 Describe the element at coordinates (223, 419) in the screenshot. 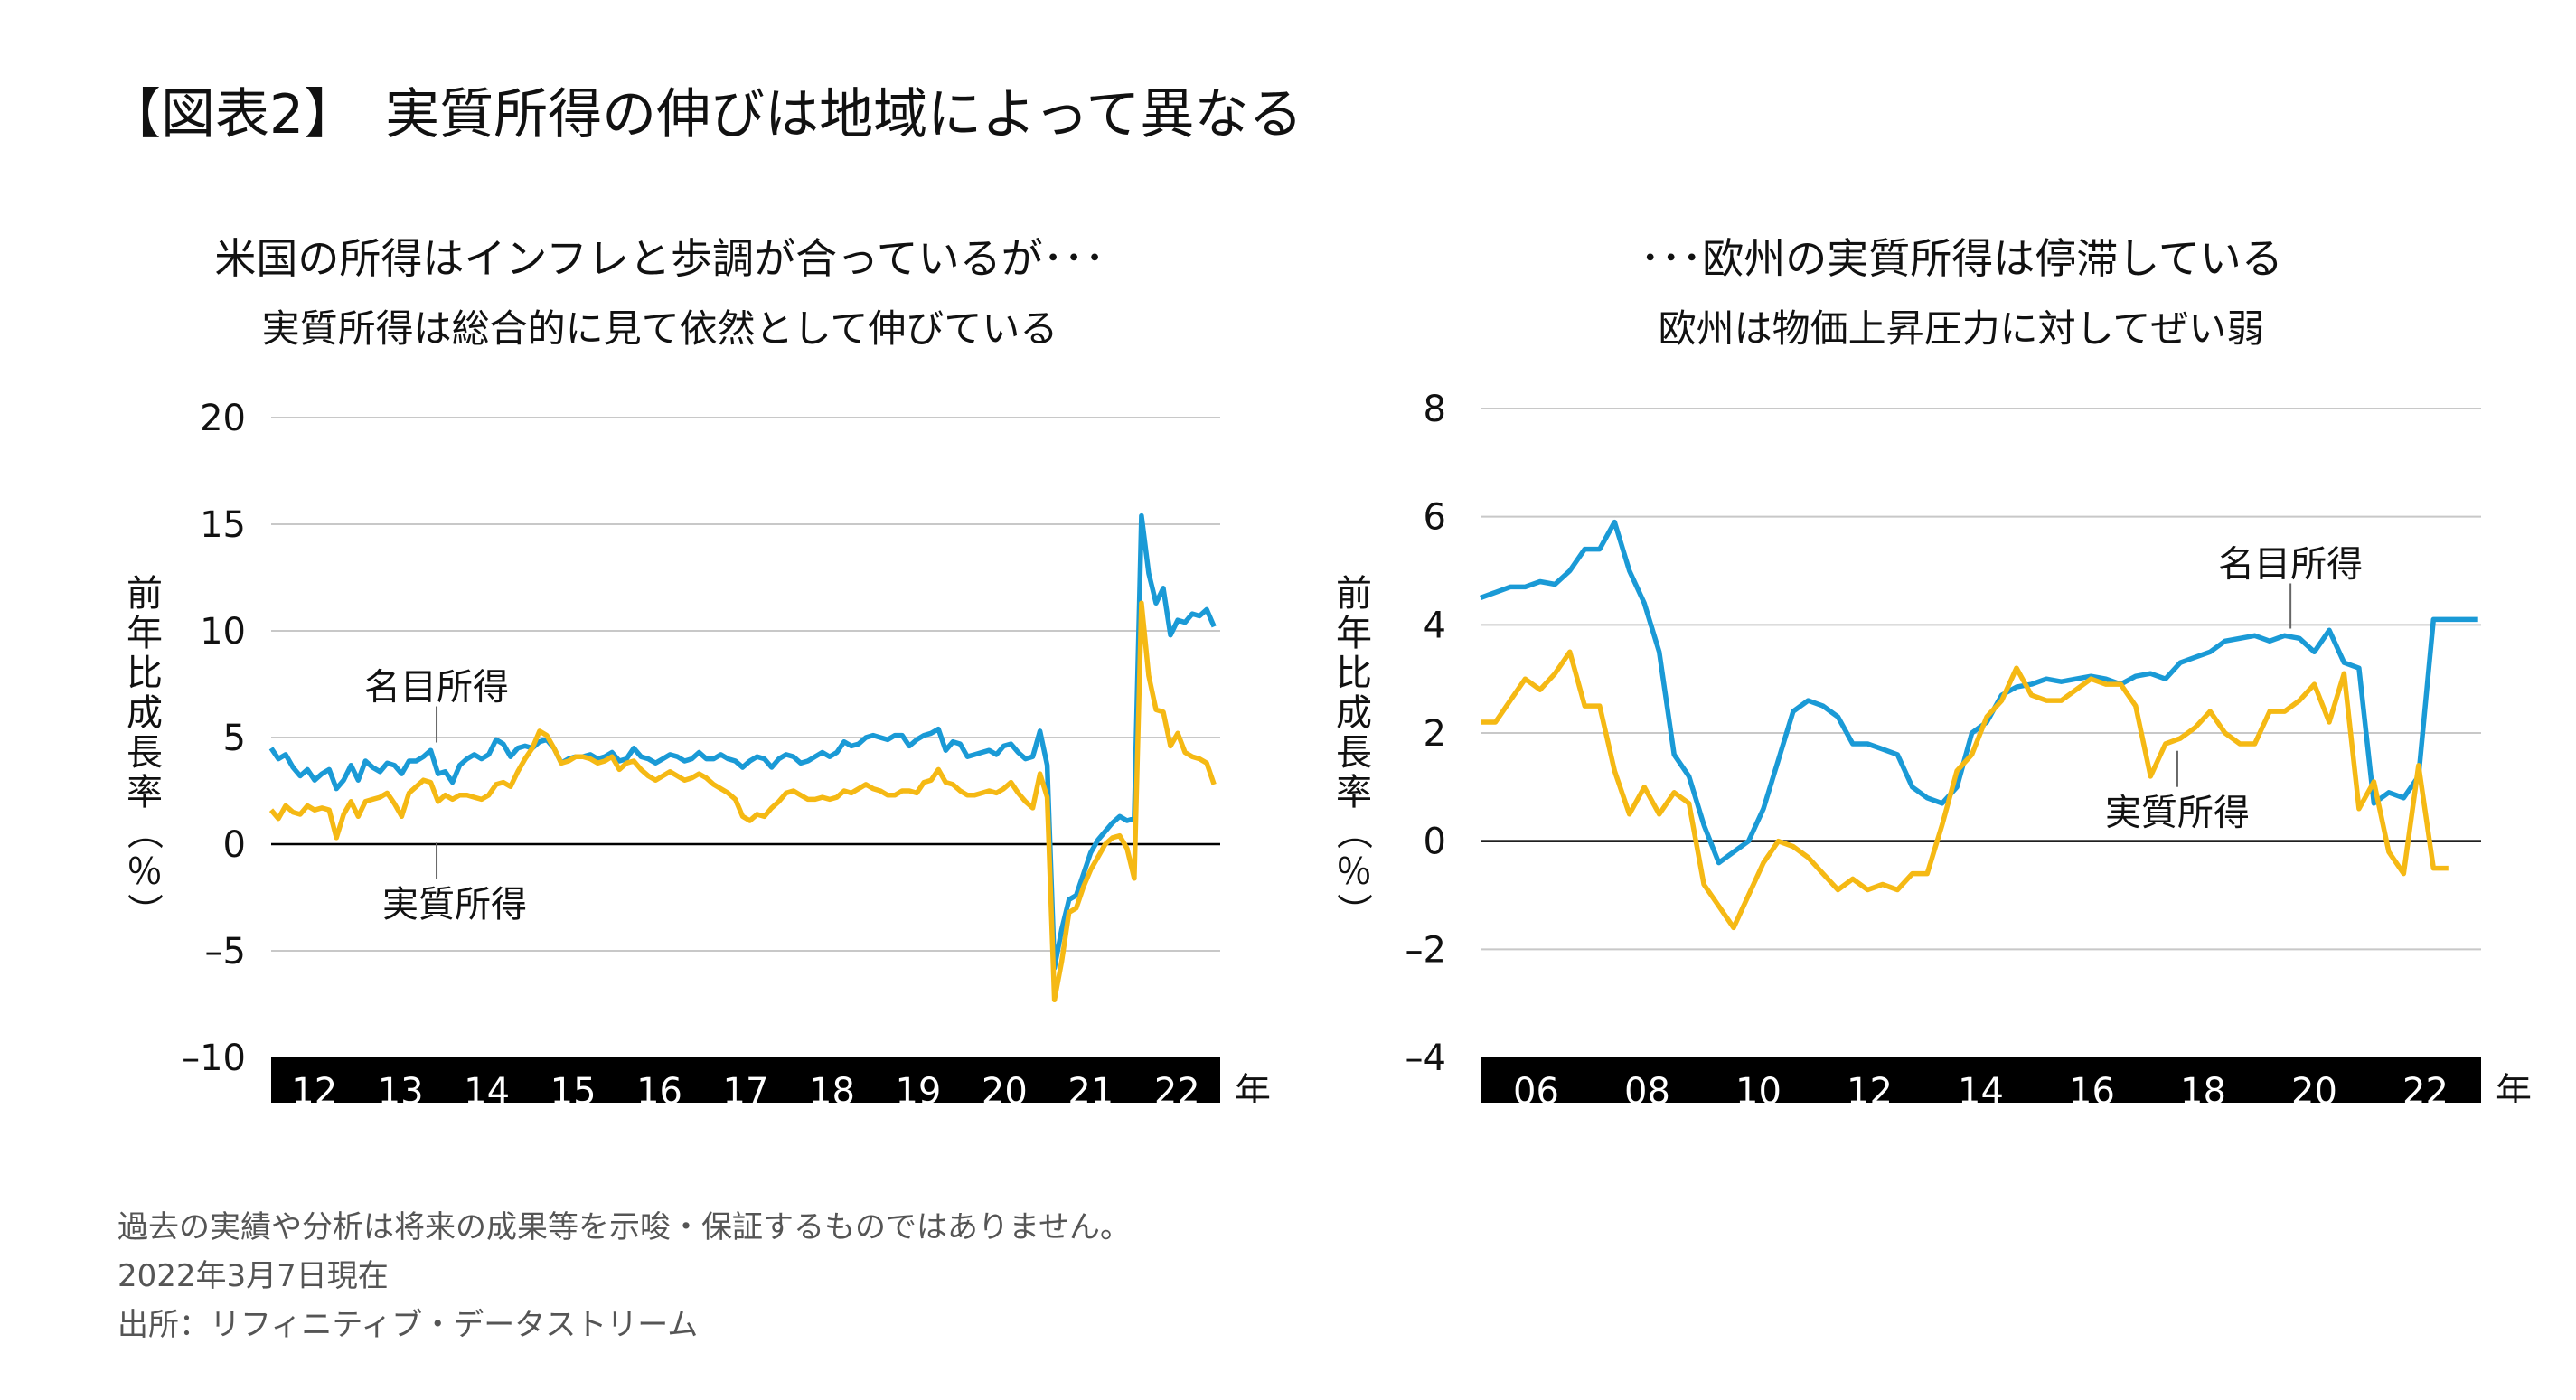

I see `y-tick-label: 20` at that location.